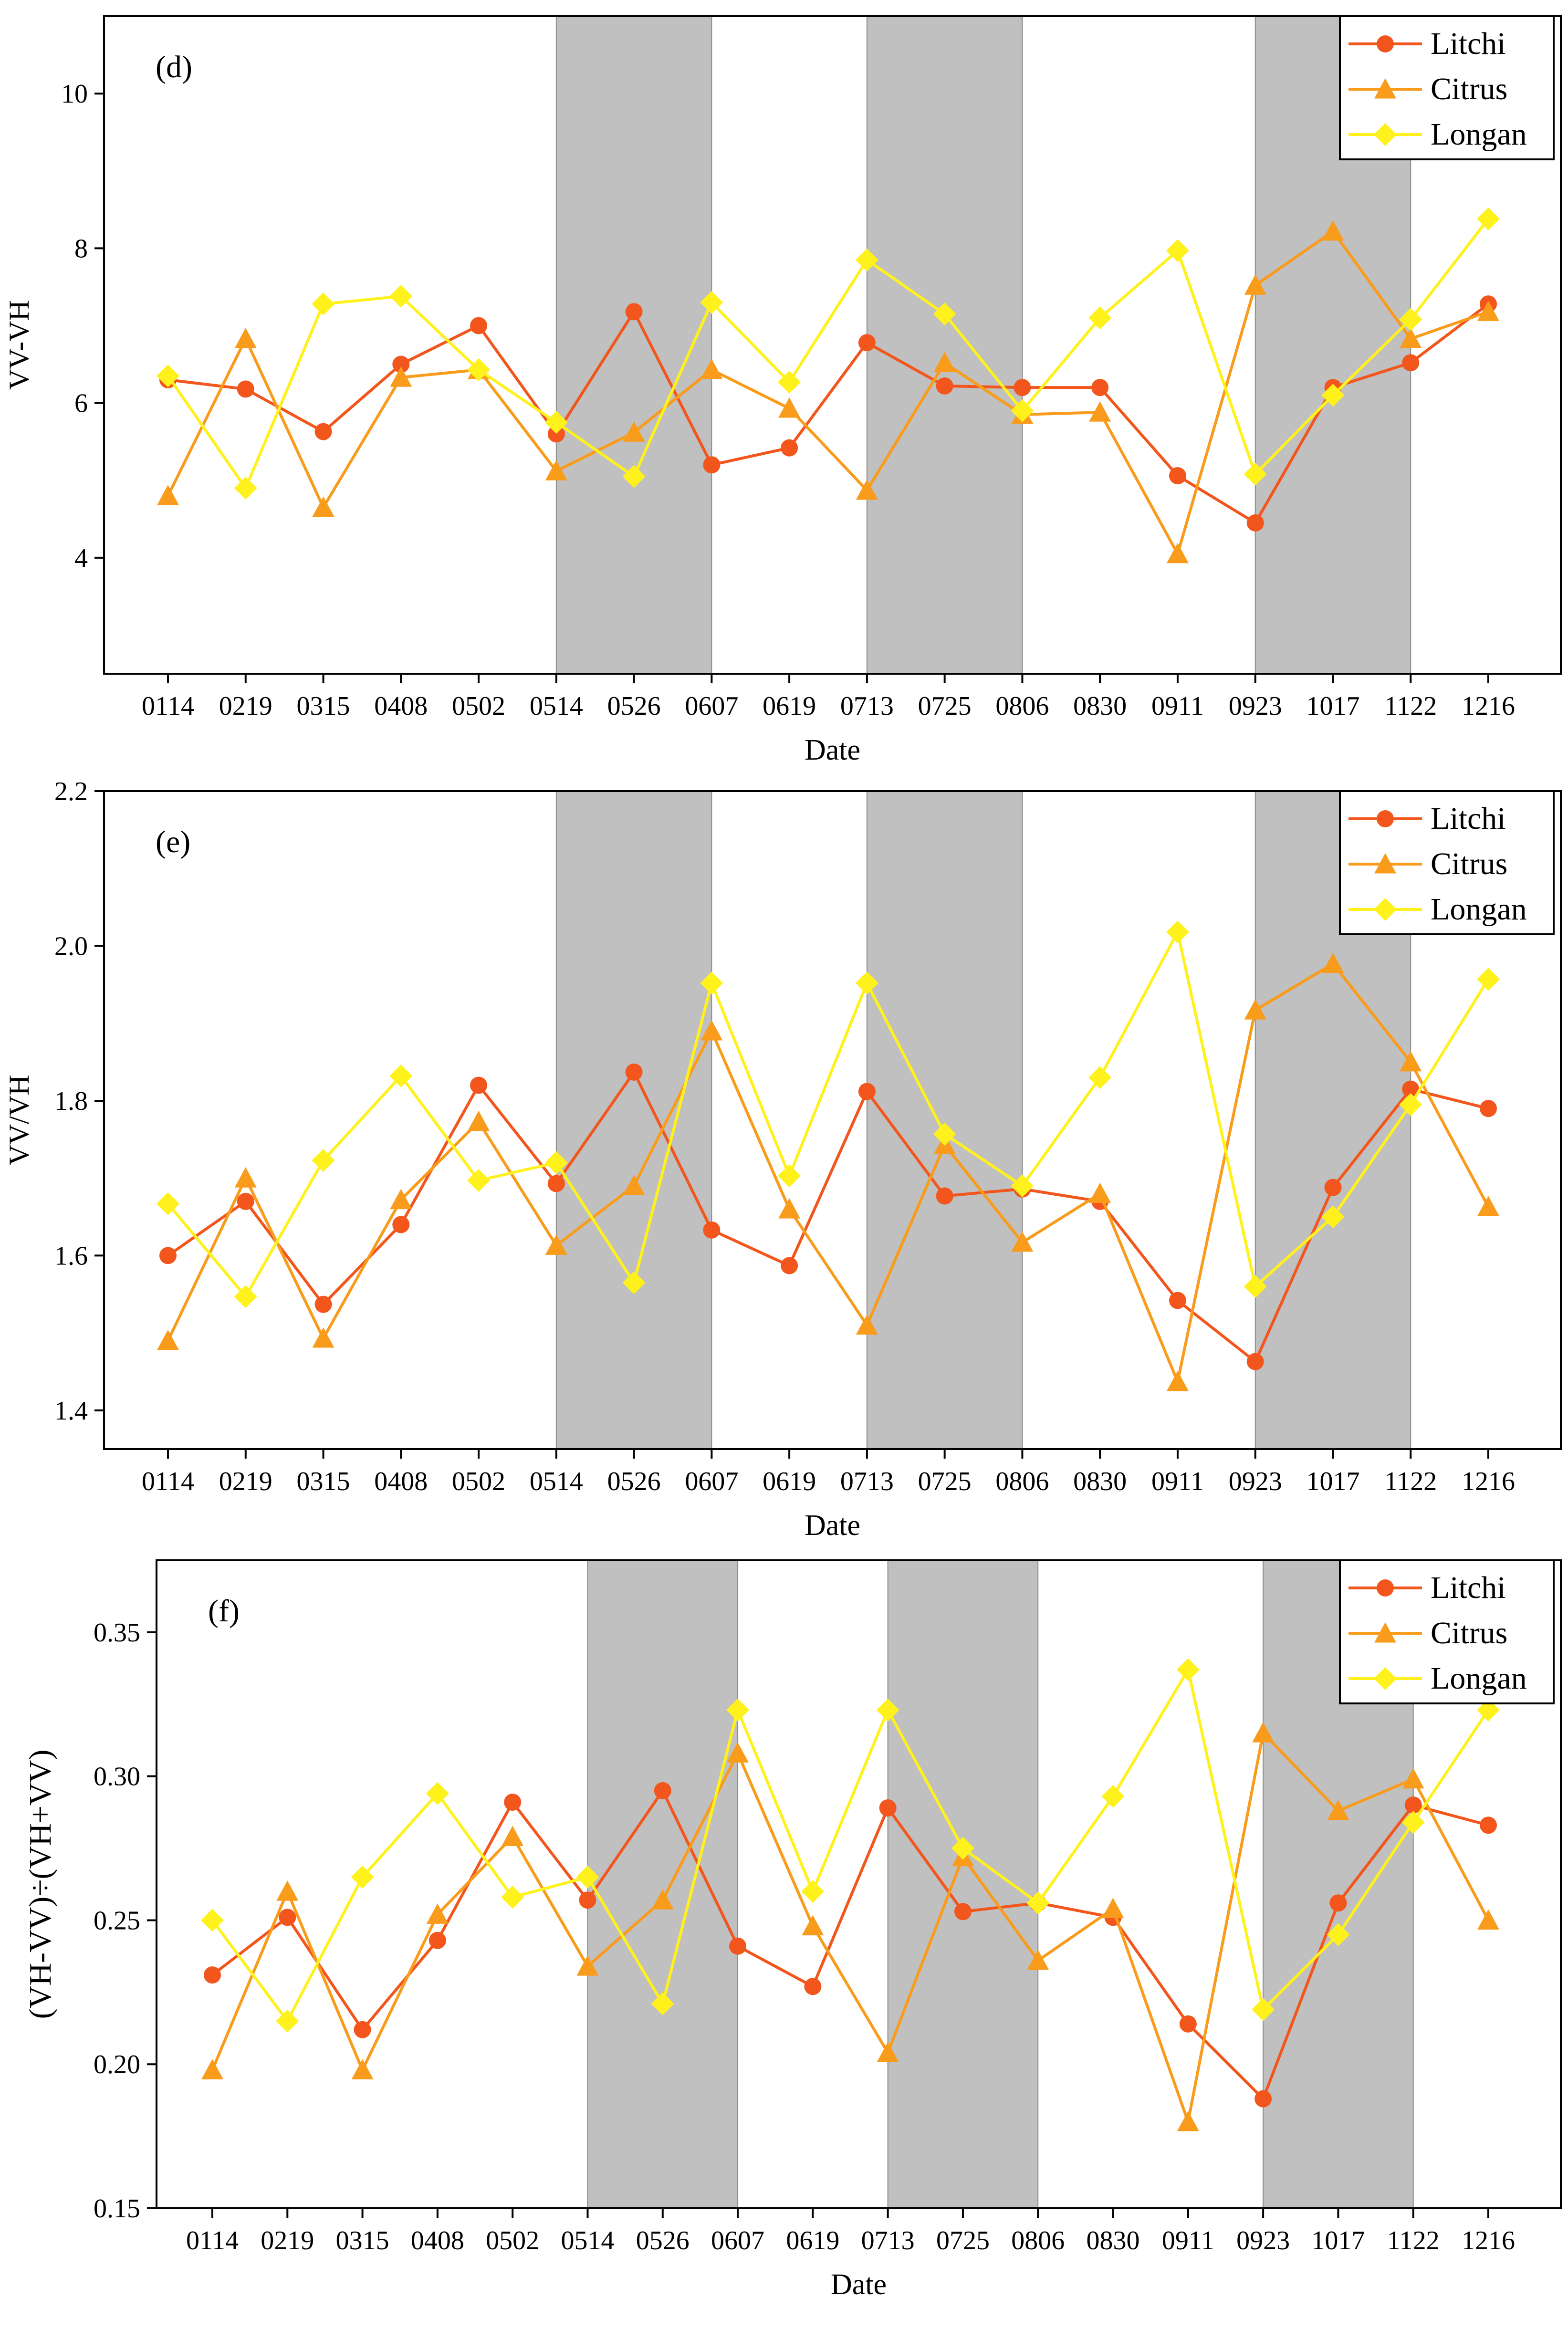 The image size is (1568, 2328). Describe the element at coordinates (245, 706) in the screenshot. I see `x-tick-label-0219: 0219` at that location.